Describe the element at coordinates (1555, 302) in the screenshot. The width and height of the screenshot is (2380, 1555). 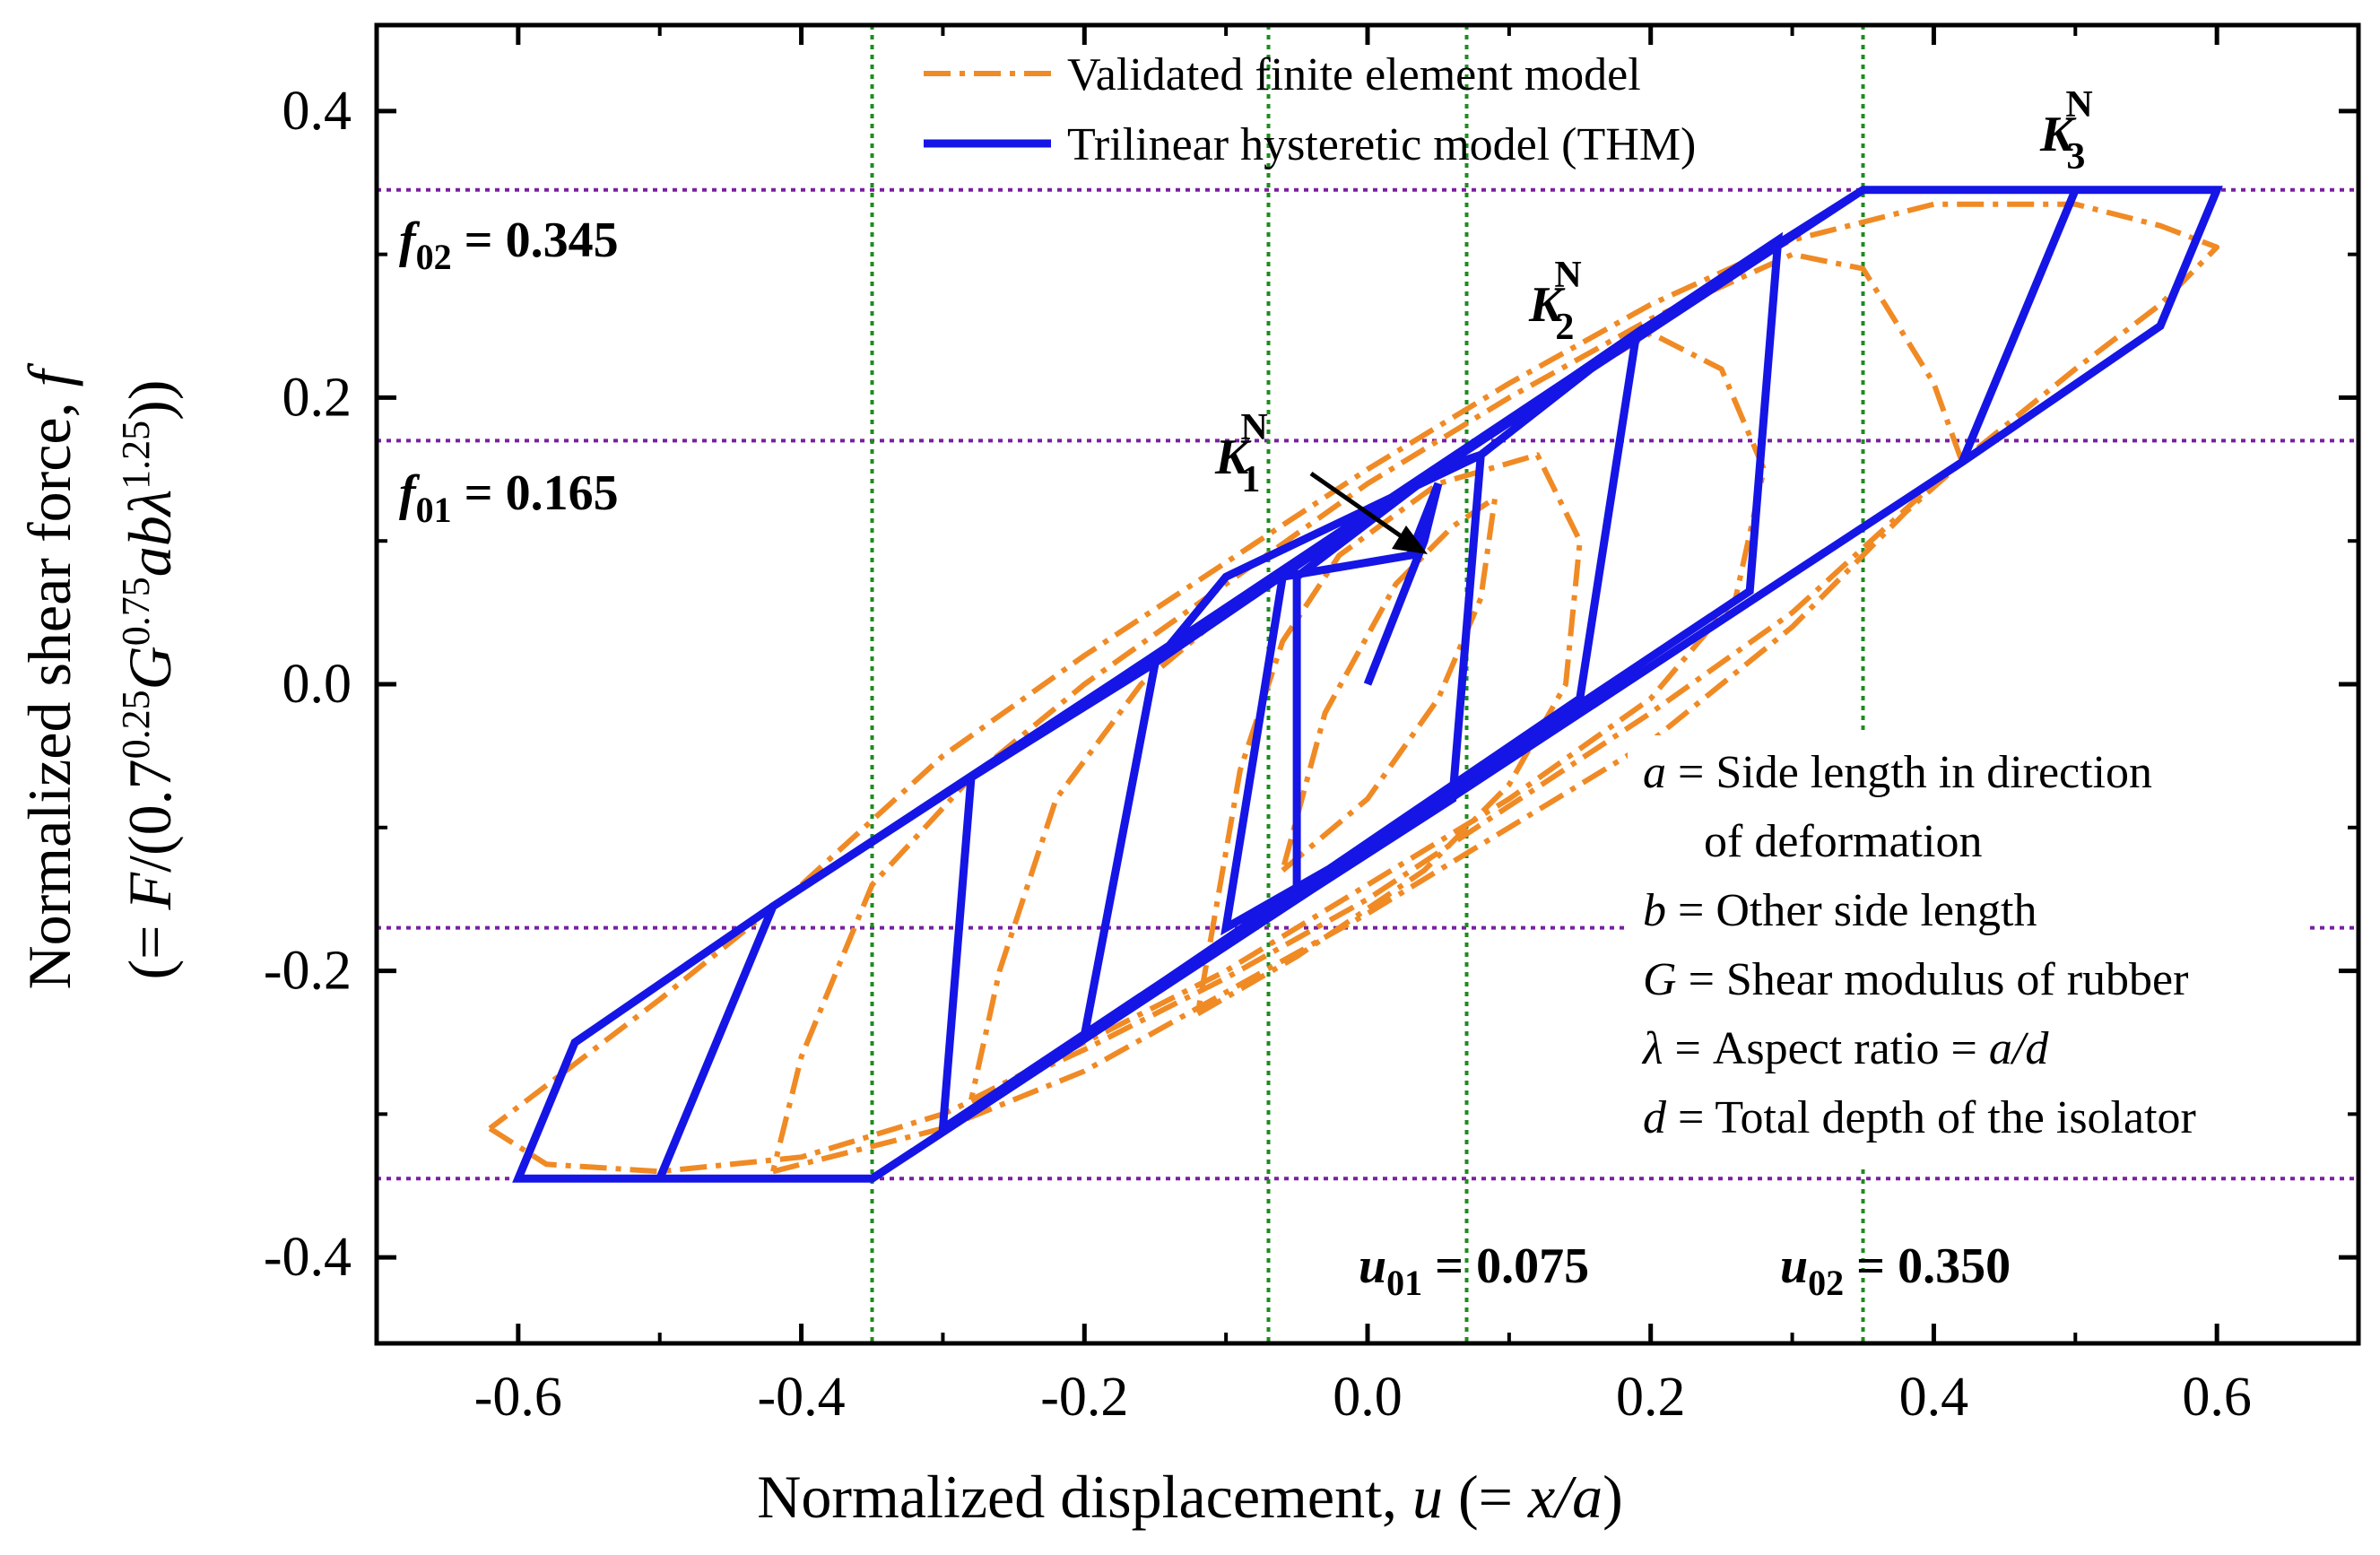
I see `k2-label: K2N` at that location.